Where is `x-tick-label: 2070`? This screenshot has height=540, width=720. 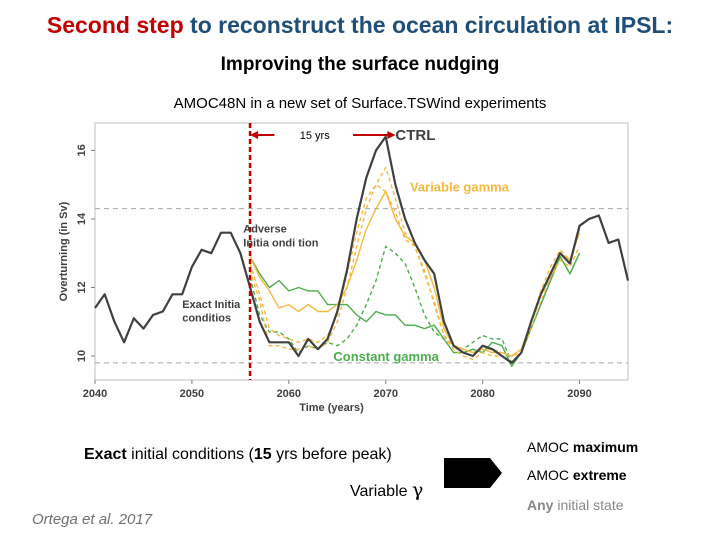
x-tick-label: 2070 is located at coordinates (385, 394).